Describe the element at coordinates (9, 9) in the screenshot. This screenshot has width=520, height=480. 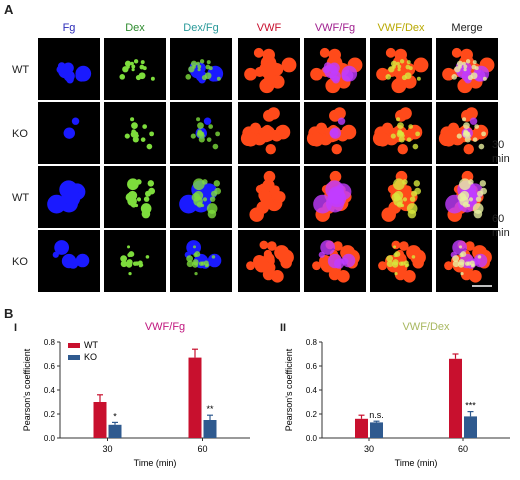
I see `panel-a-letter: A` at that location.